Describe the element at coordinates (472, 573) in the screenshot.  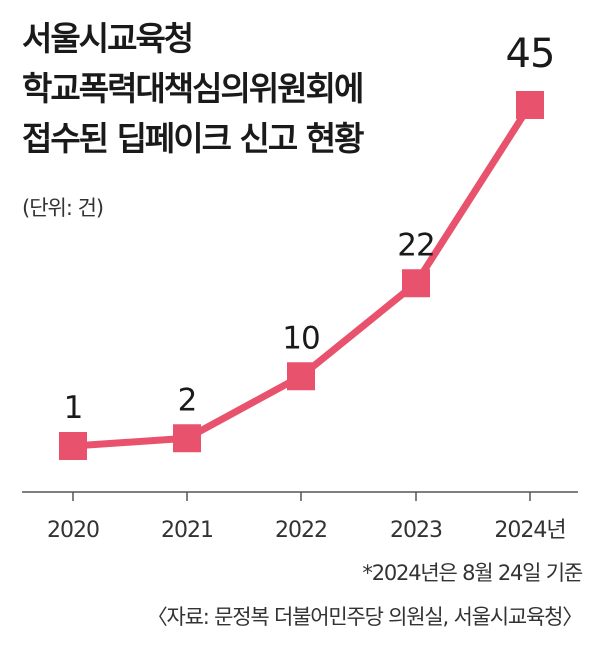
I see `footnote: *2024년은 8월 24일 기준` at that location.